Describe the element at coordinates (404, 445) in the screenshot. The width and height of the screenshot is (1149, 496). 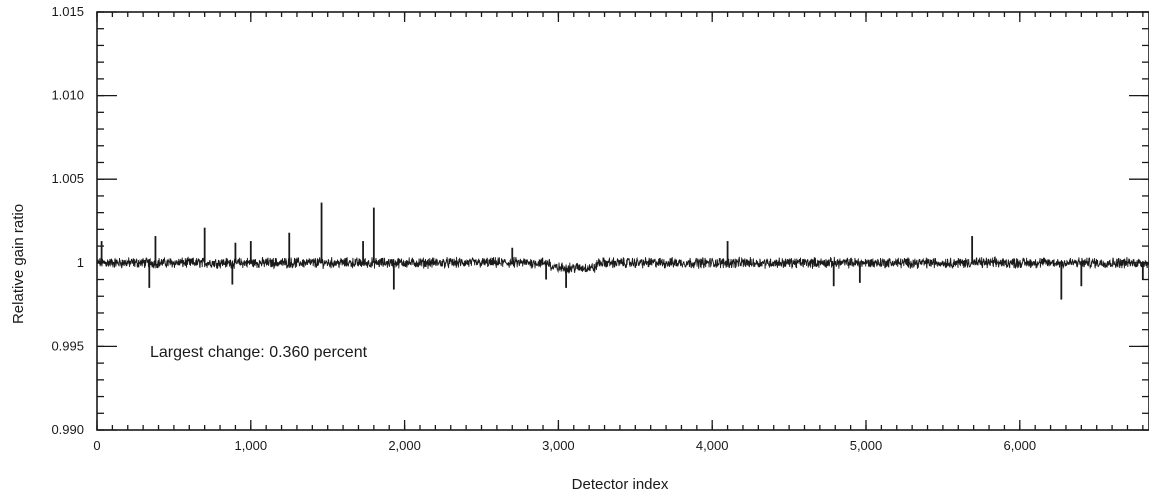
I see `x-tick-label: 2,000` at that location.